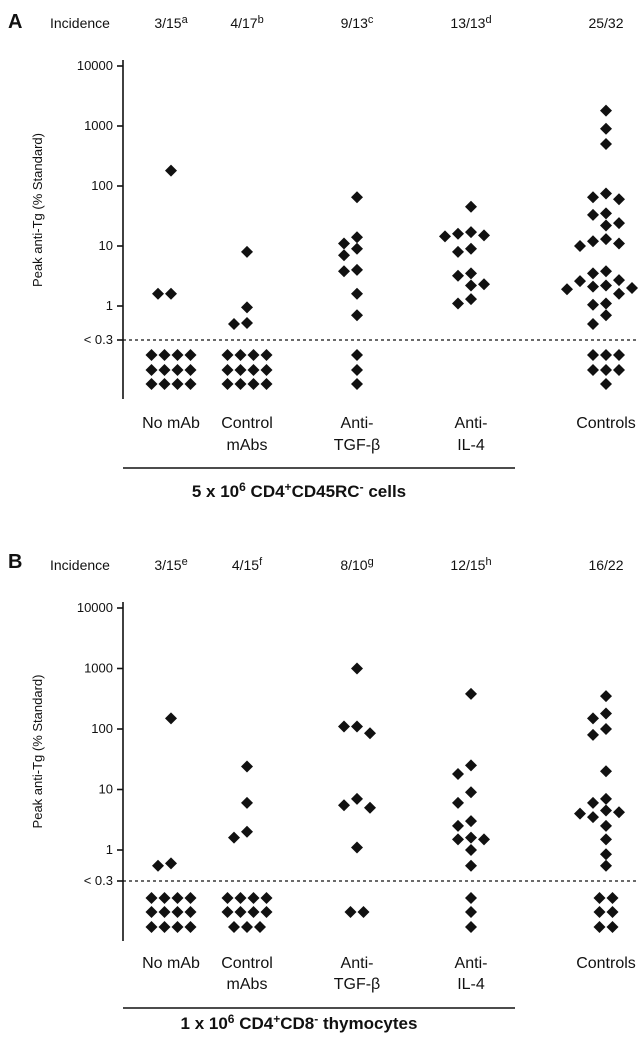 Image resolution: width=639 pixels, height=1038 pixels. Describe the element at coordinates (261, 20) in the screenshot. I see `incidence-footnote: b` at that location.